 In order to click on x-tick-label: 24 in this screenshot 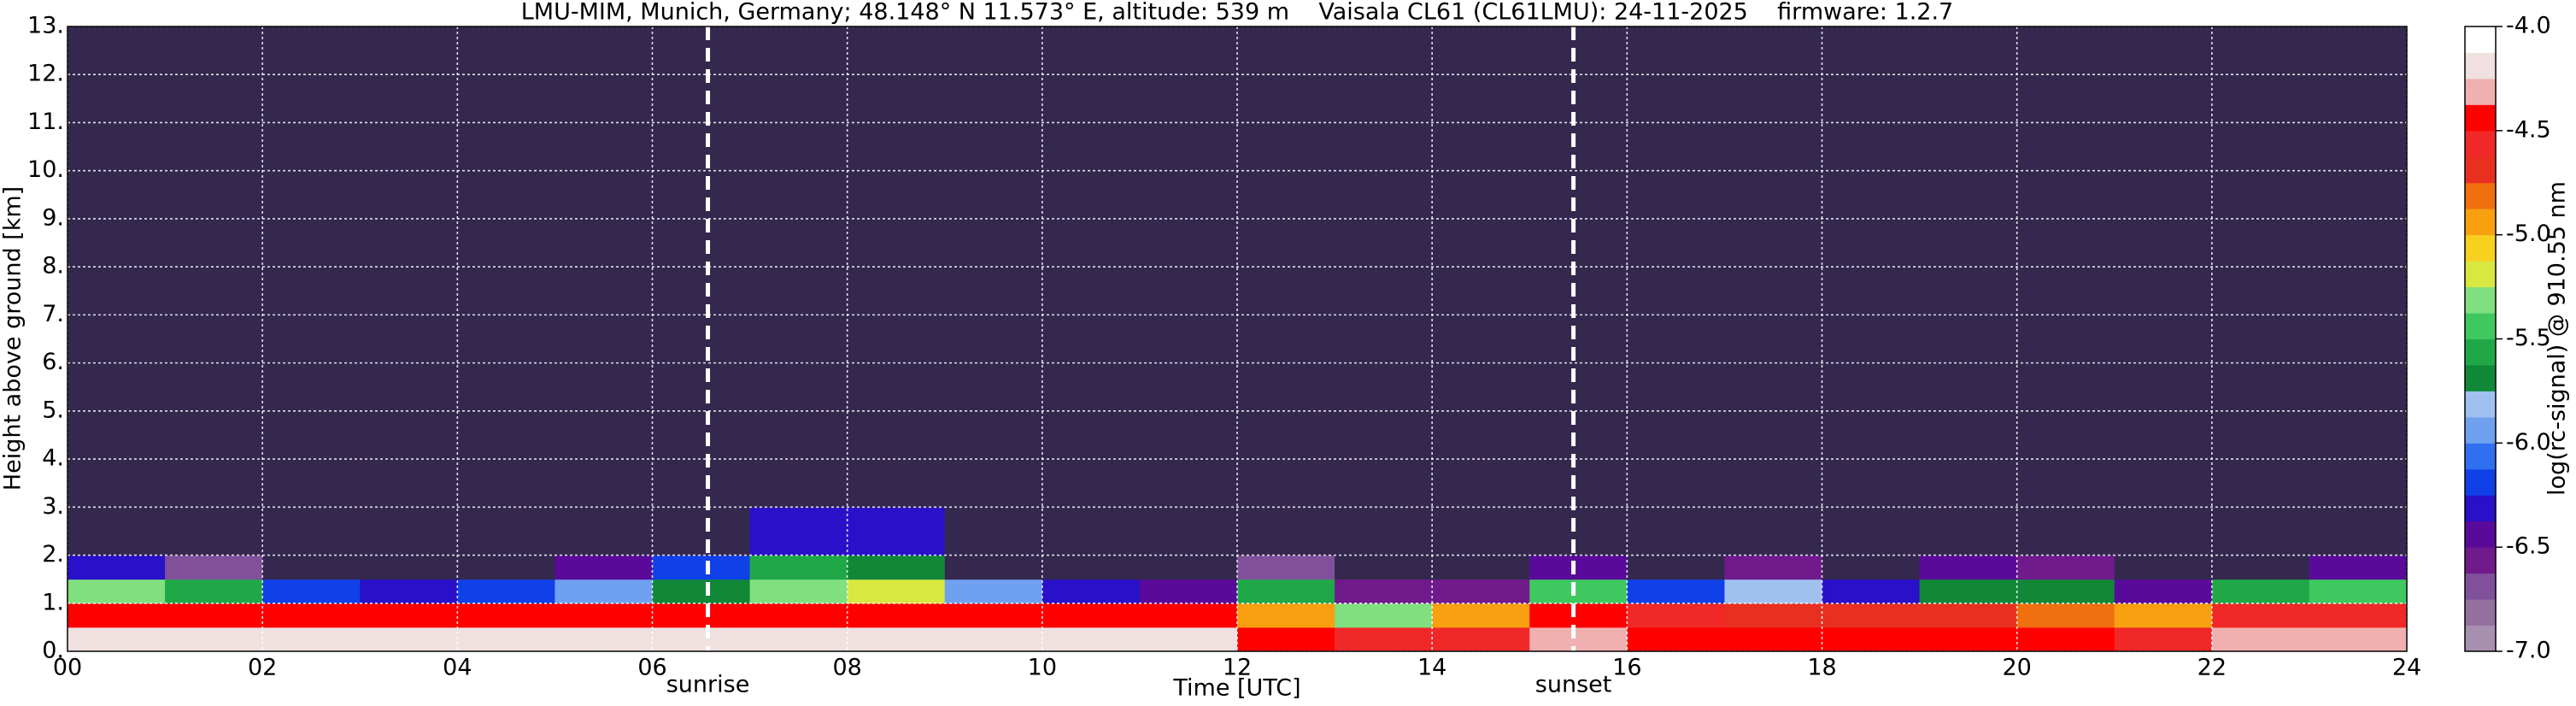, I will do `click(2406, 668)`.